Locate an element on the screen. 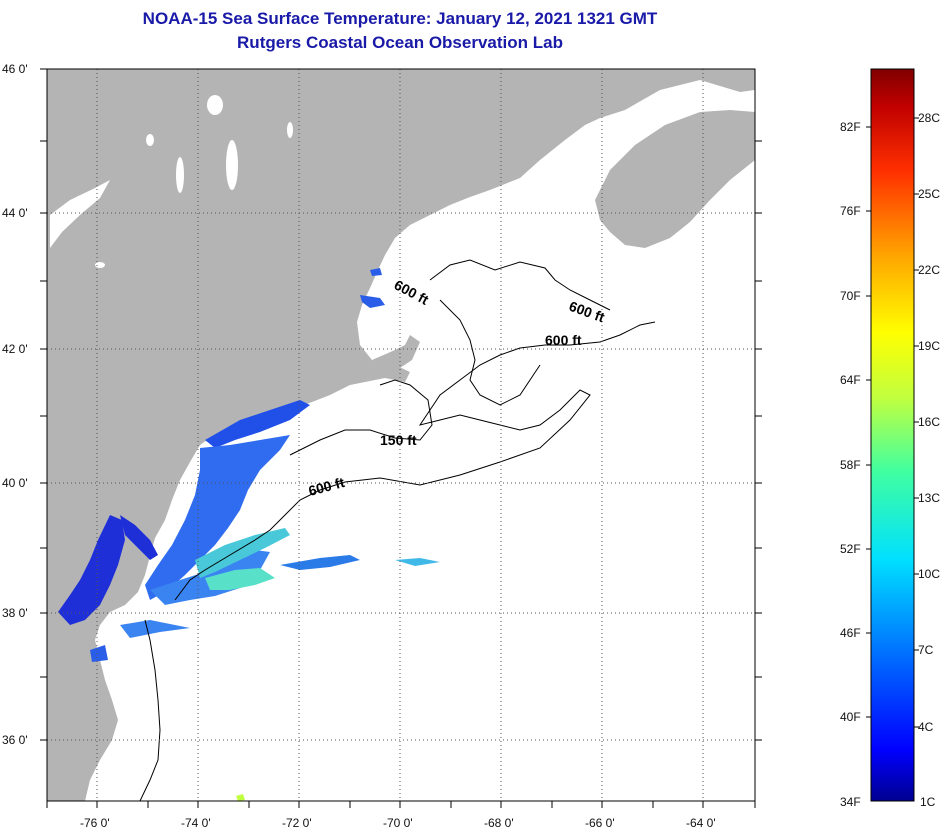 The image size is (944, 832). colorbar-celsius-label: 10C is located at coordinates (929, 574).